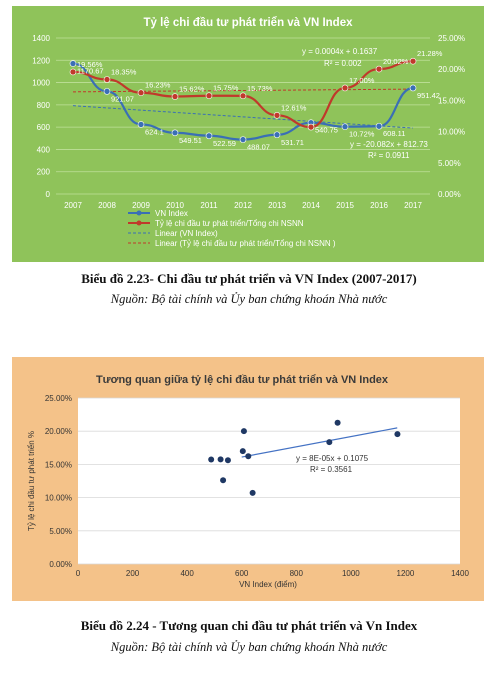 The width and height of the screenshot is (498, 673). Describe the element at coordinates (31, 481) in the screenshot. I see `chart2-y-axis-label: Tỷ lệ chi đầu tư phát triển %` at that location.